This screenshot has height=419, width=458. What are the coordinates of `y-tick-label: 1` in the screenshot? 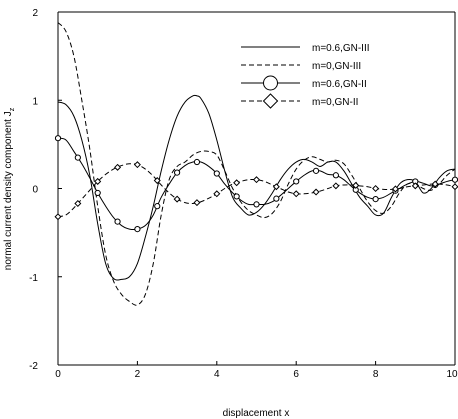 It's located at (35, 101).